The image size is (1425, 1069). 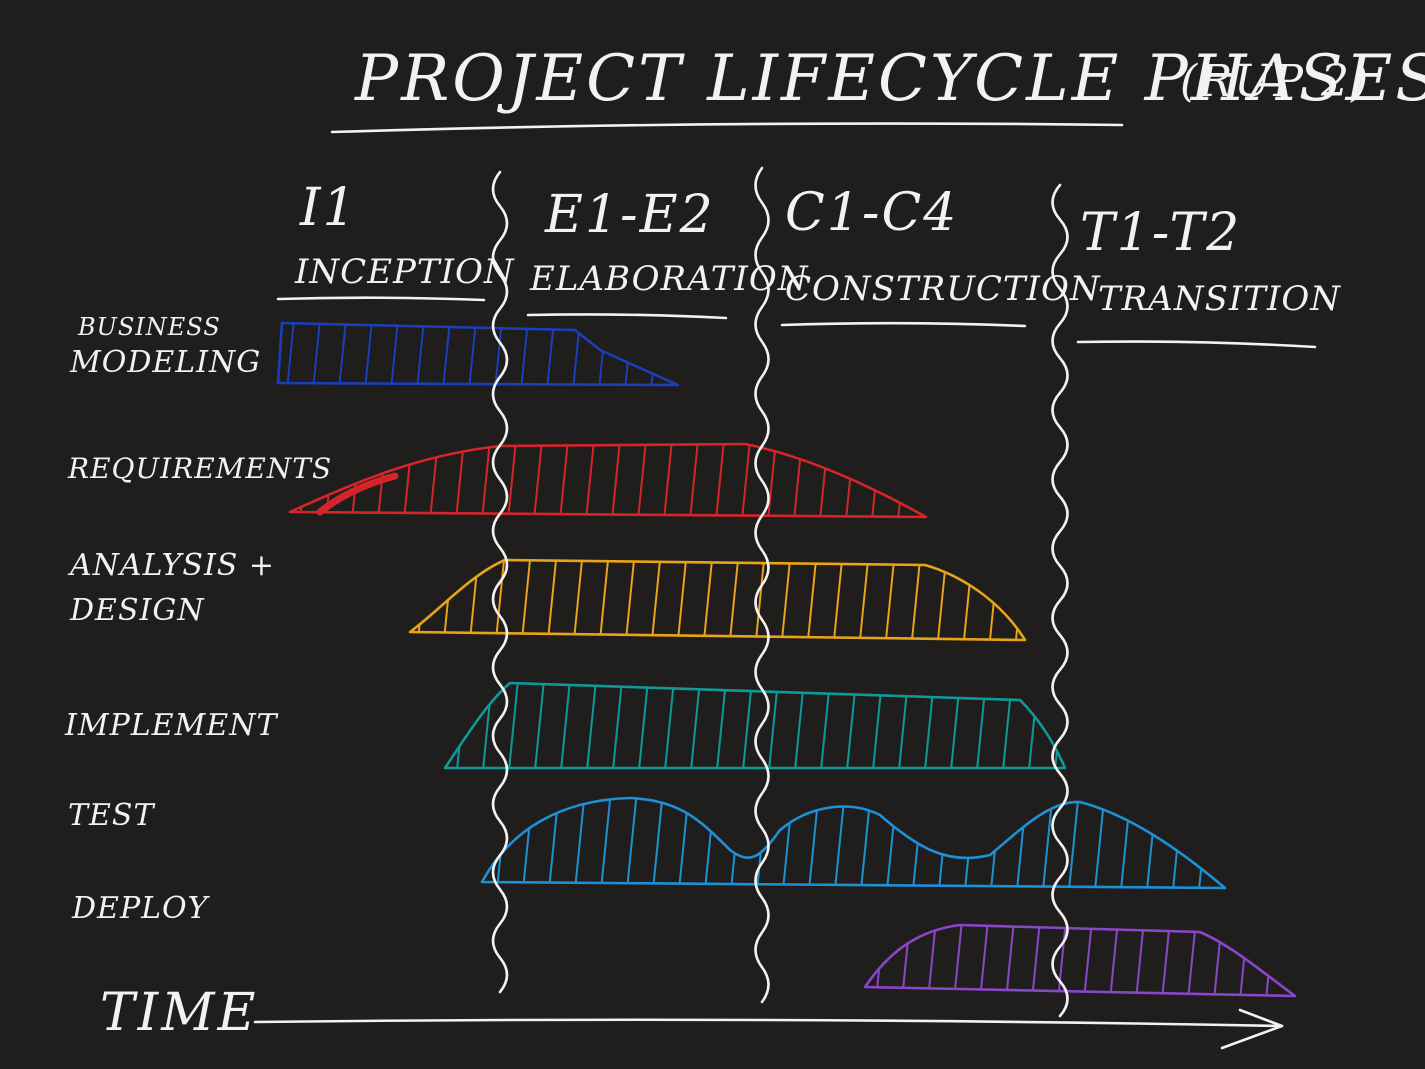 What do you see at coordinates (500, 582) in the screenshot?
I see `divider-inception-elaboration` at bounding box center [500, 582].